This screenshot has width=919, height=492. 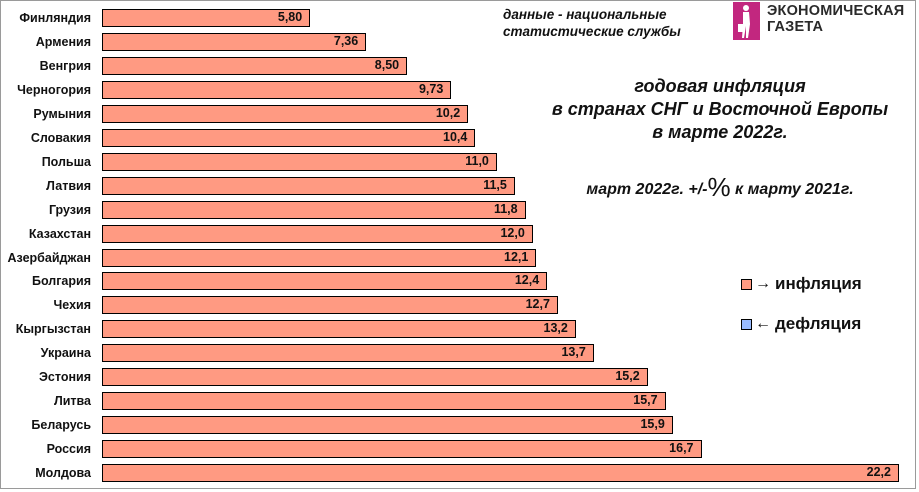 What do you see at coordinates (285, 113) in the screenshot?
I see `bar: 10,2` at bounding box center [285, 113].